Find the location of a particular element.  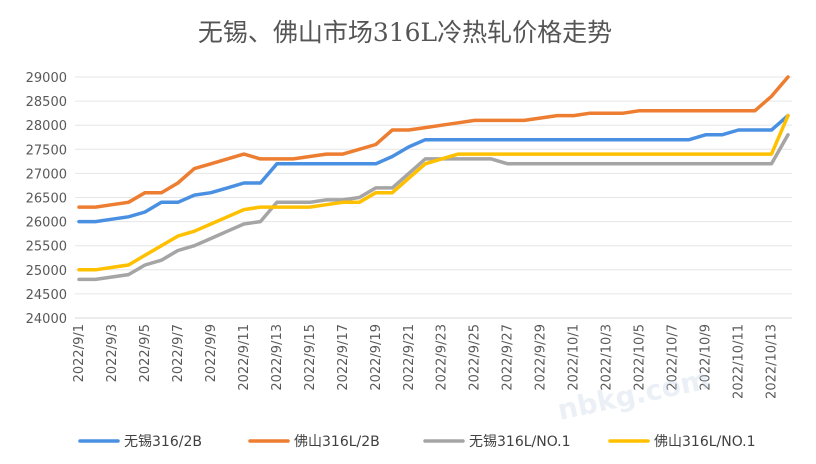

x-tick-label: 2022/9/3 is located at coordinates (112, 353).